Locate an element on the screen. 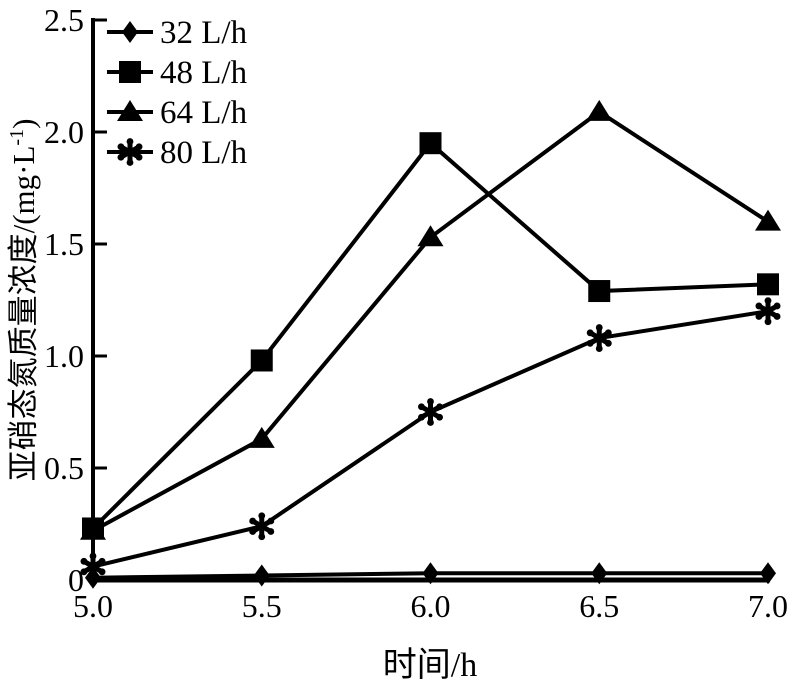  y-axis-title: 亚硝态氮质量浓度/(mg·L-1) is located at coordinates (23, 300).